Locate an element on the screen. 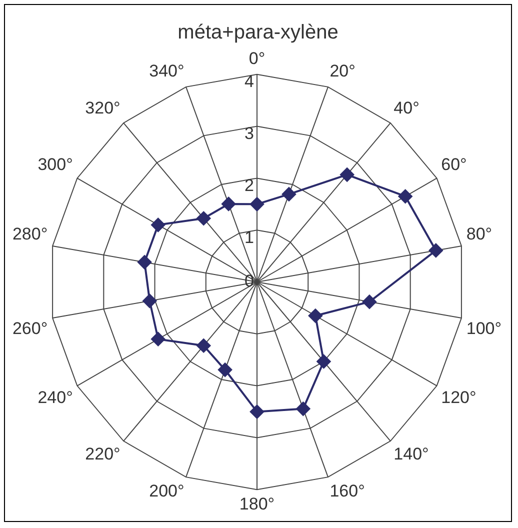 The image size is (518, 528). spoke-label: 60° is located at coordinates (454, 164).